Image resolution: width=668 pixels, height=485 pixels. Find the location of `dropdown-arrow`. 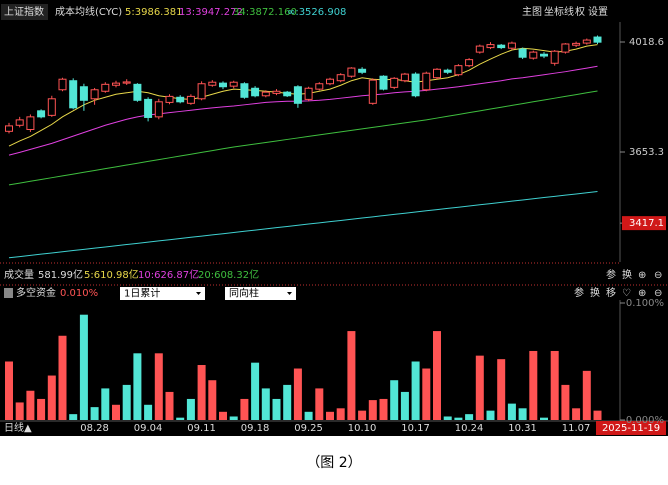

dropdown-arrow is located at coordinates (289, 293).